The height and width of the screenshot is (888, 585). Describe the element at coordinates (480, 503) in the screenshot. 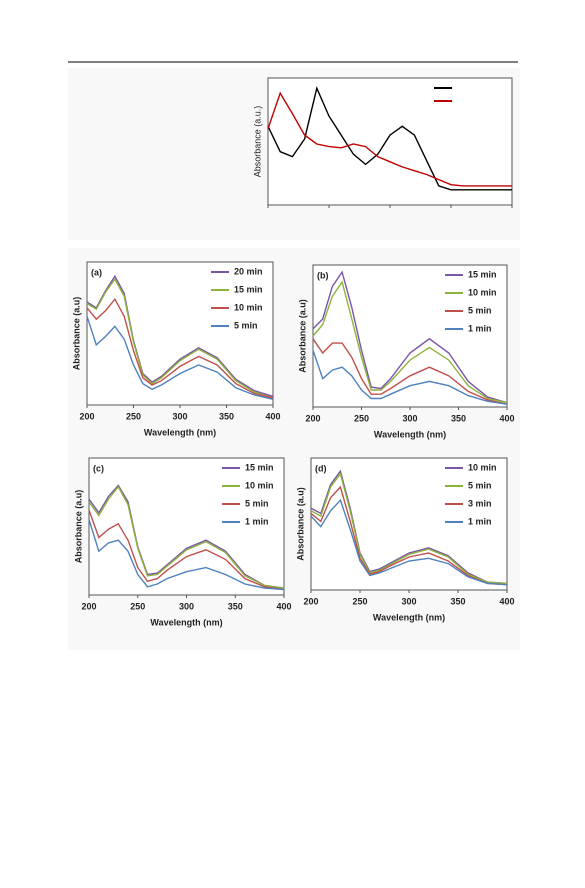

I see `legend-label: 3 min` at that location.